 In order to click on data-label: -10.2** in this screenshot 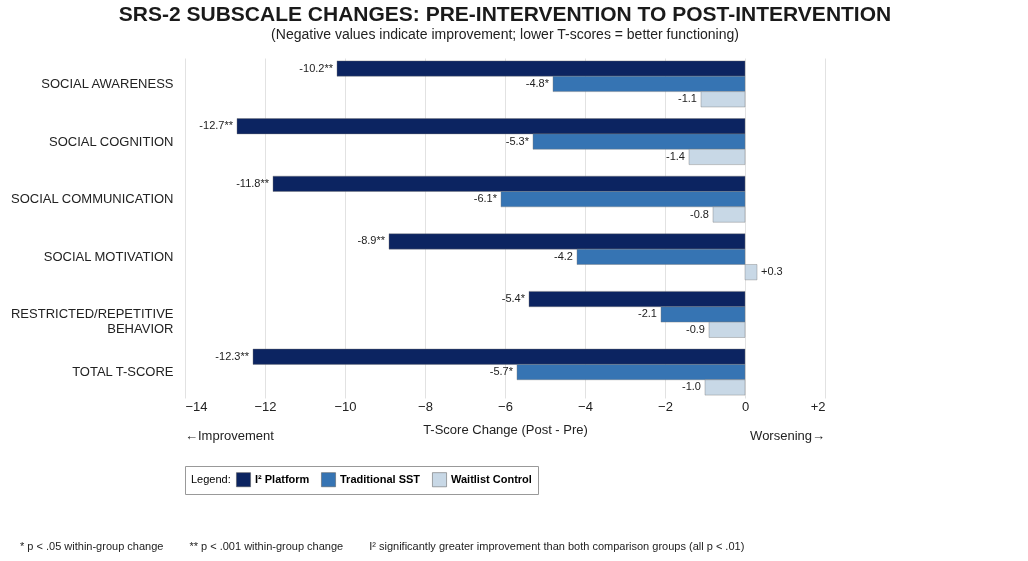, I will do `click(316, 67)`.